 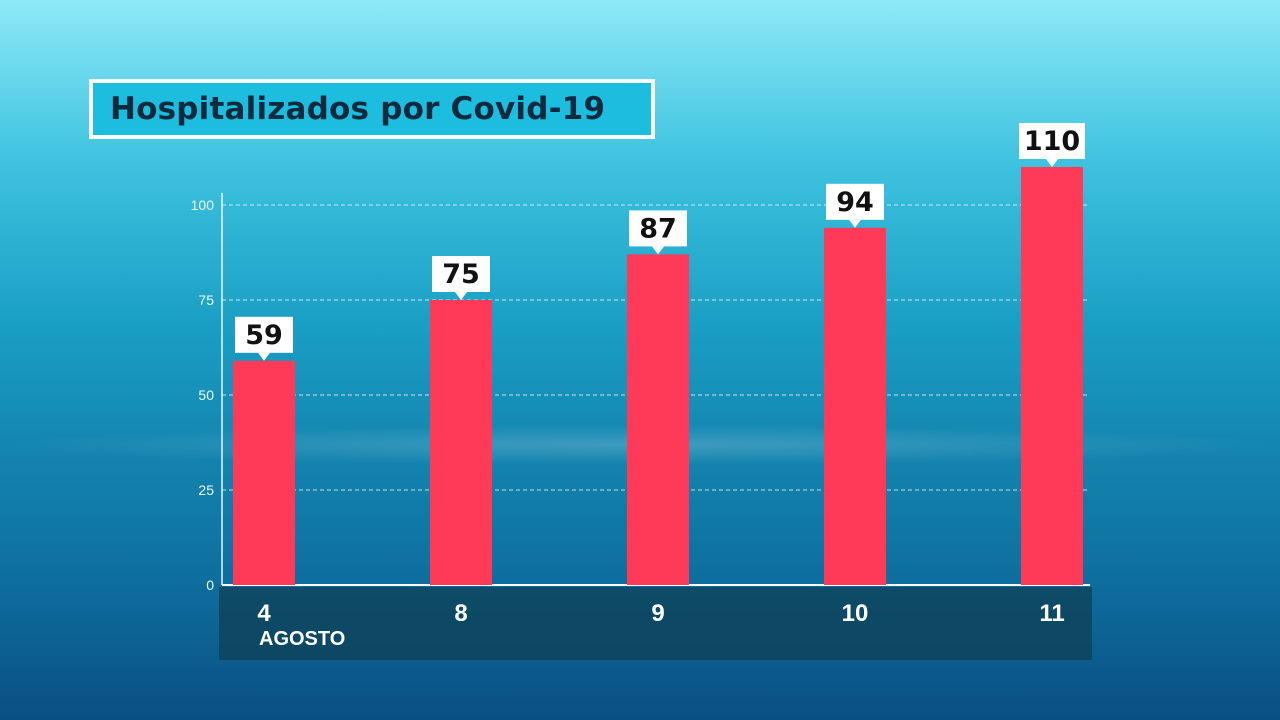 What do you see at coordinates (206, 395) in the screenshot?
I see `y-tick-label: 50` at bounding box center [206, 395].